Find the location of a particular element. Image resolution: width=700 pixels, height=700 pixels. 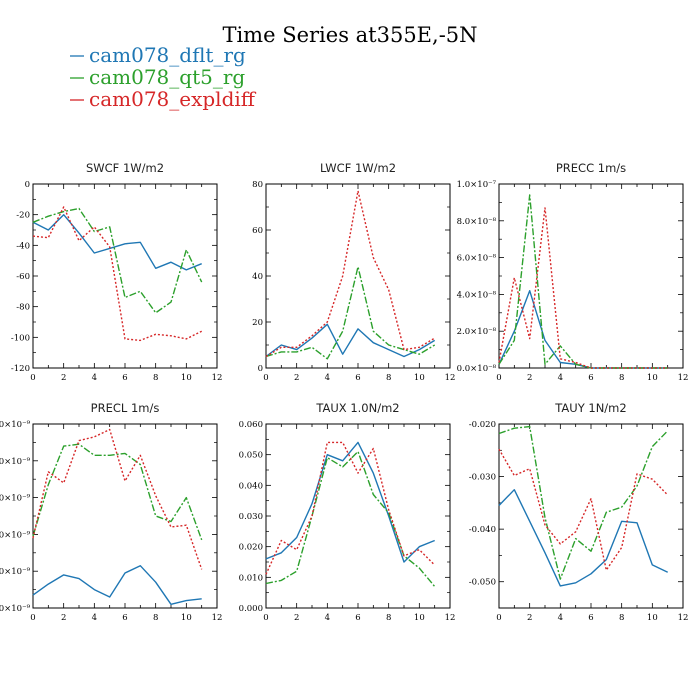

y-tick-label: -80 is located at coordinates (23, 308).